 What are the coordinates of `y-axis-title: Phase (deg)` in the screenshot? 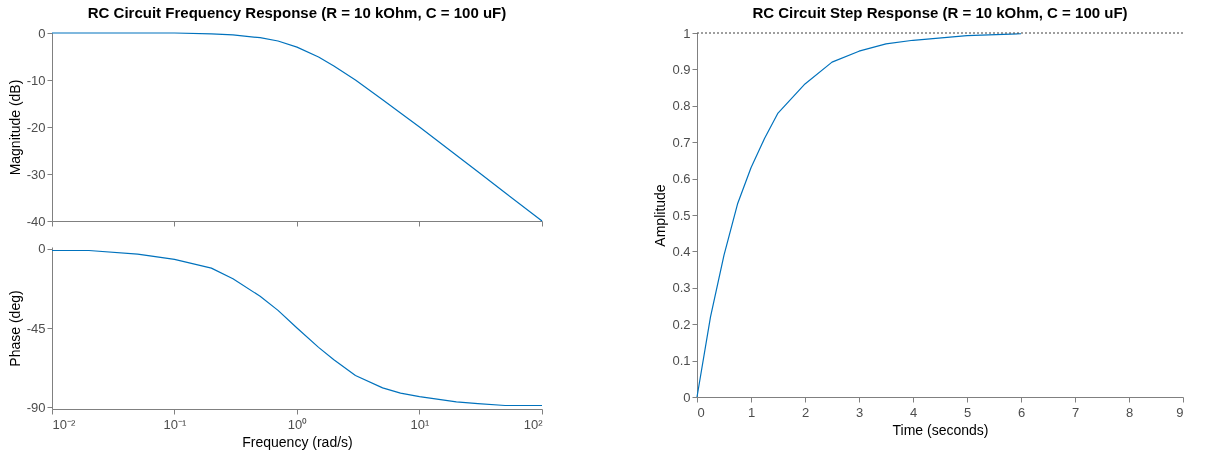 It's located at (14, 328).